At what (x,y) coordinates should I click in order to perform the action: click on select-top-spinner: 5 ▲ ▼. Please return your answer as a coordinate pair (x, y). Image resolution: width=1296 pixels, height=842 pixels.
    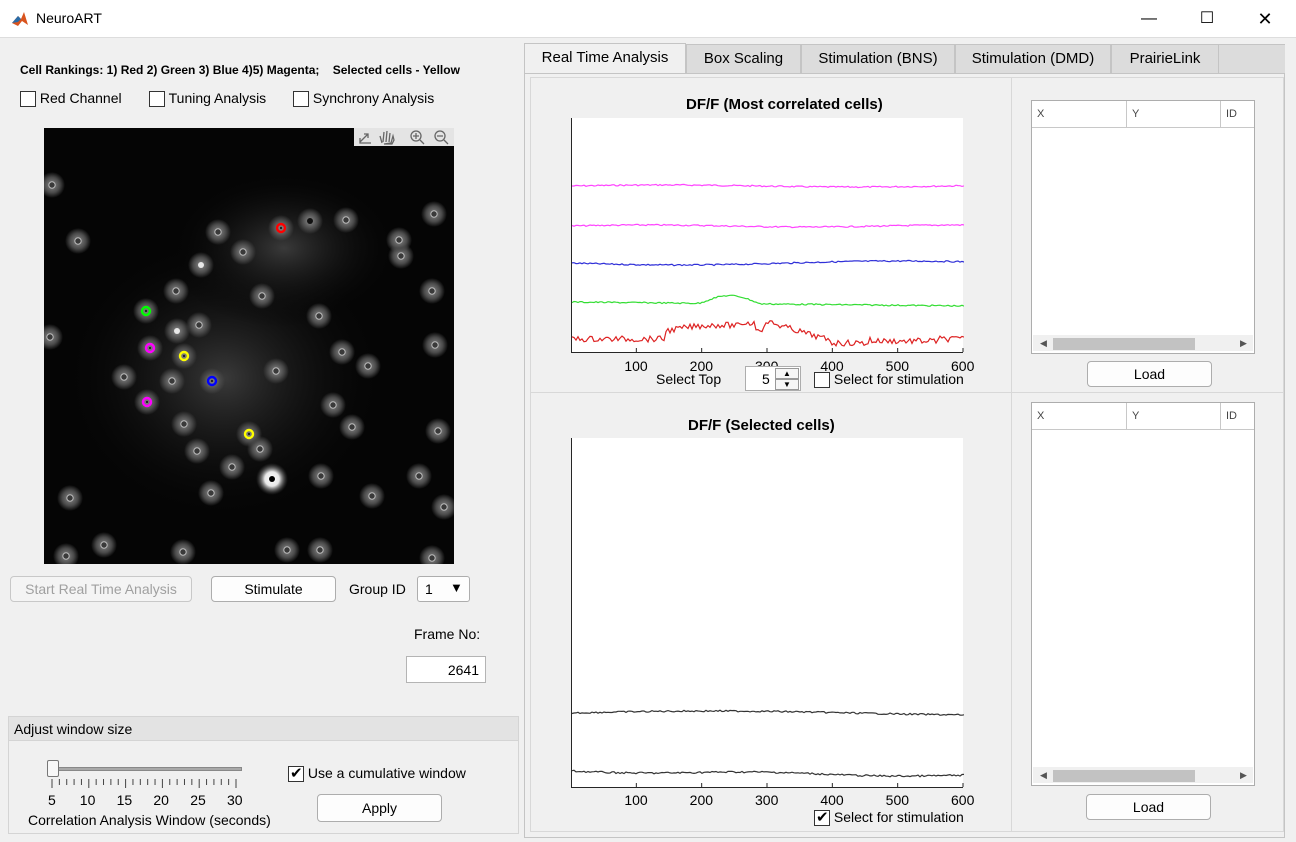
    Looking at the image, I should click on (773, 378).